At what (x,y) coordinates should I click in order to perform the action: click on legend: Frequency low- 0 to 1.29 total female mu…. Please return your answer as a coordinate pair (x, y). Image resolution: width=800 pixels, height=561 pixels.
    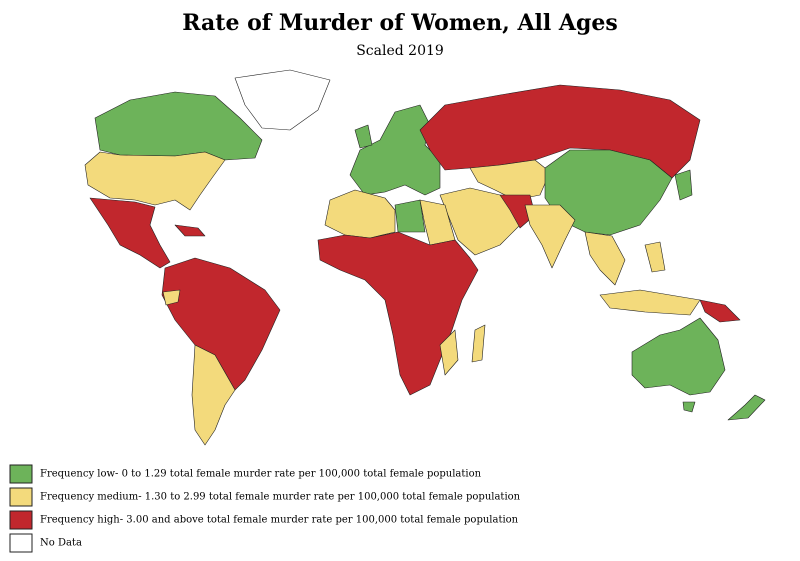
    Looking at the image, I should click on (265, 508).